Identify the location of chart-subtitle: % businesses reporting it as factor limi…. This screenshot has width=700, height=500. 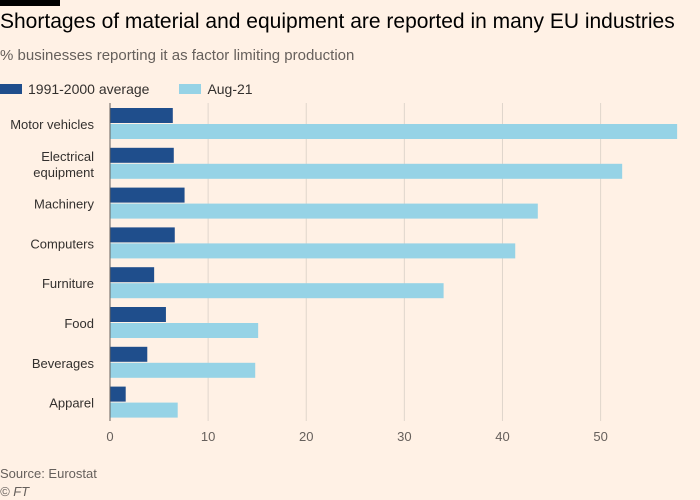
(177, 55).